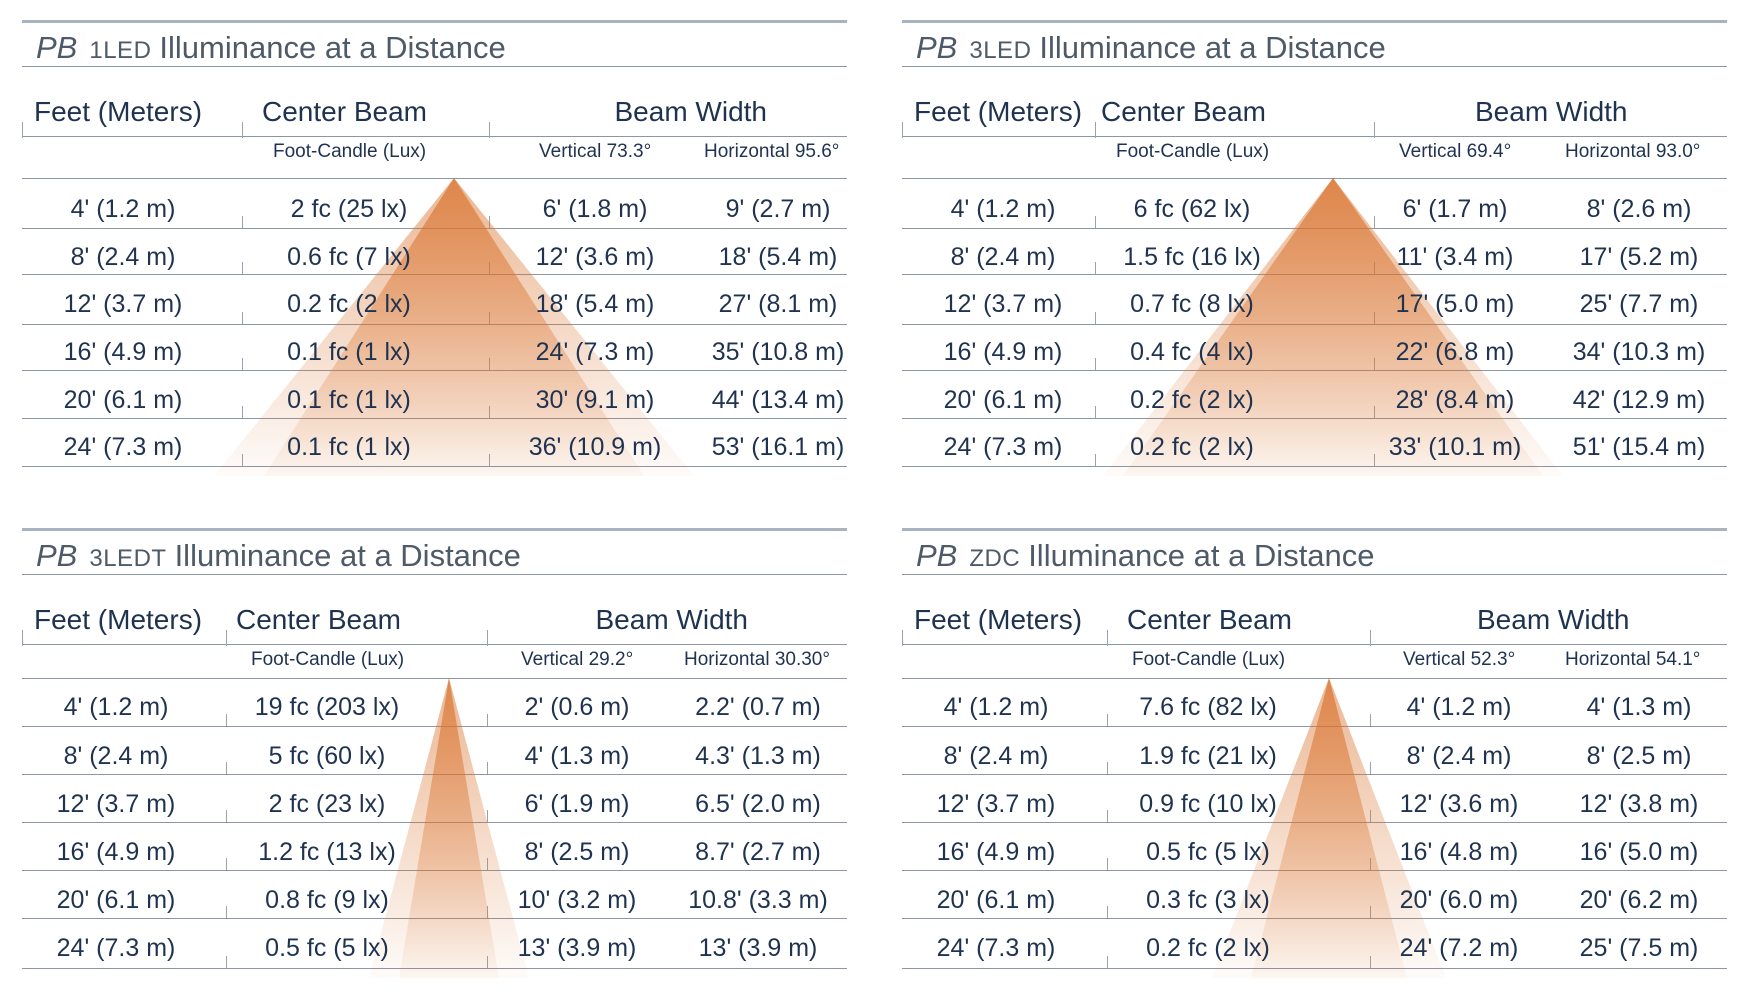 Image resolution: width=1754 pixels, height=1008 pixels. I want to click on cell-horizontal-width: 8' (2.5 m), so click(1639, 756).